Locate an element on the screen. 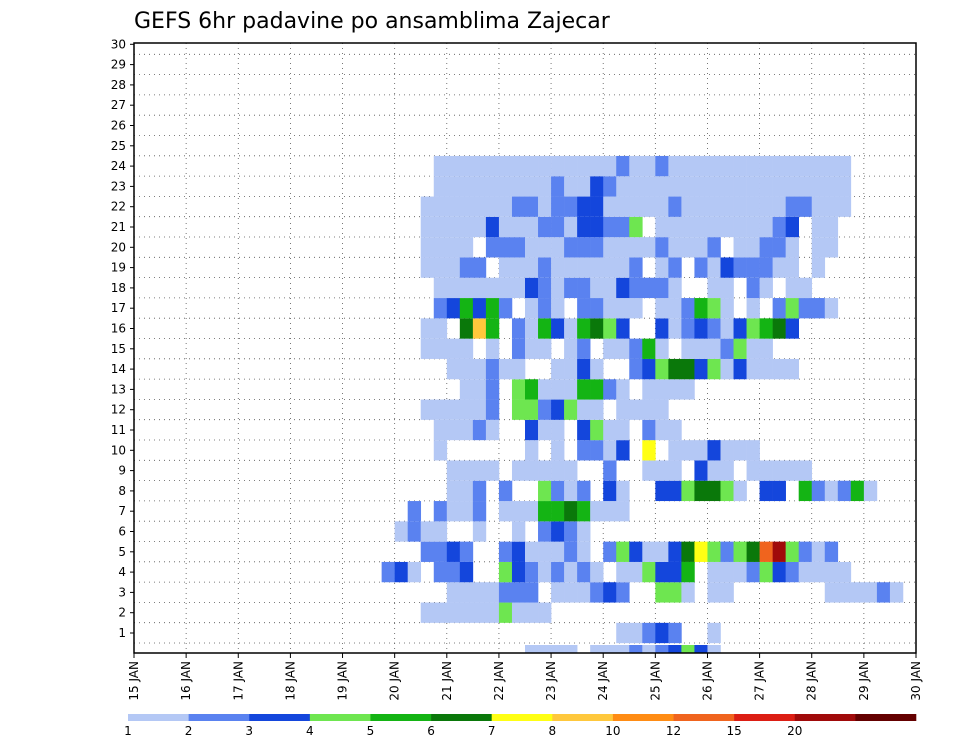 This screenshot has width=960, height=742. x-tick-label: 21 JAN is located at coordinates (447, 681).